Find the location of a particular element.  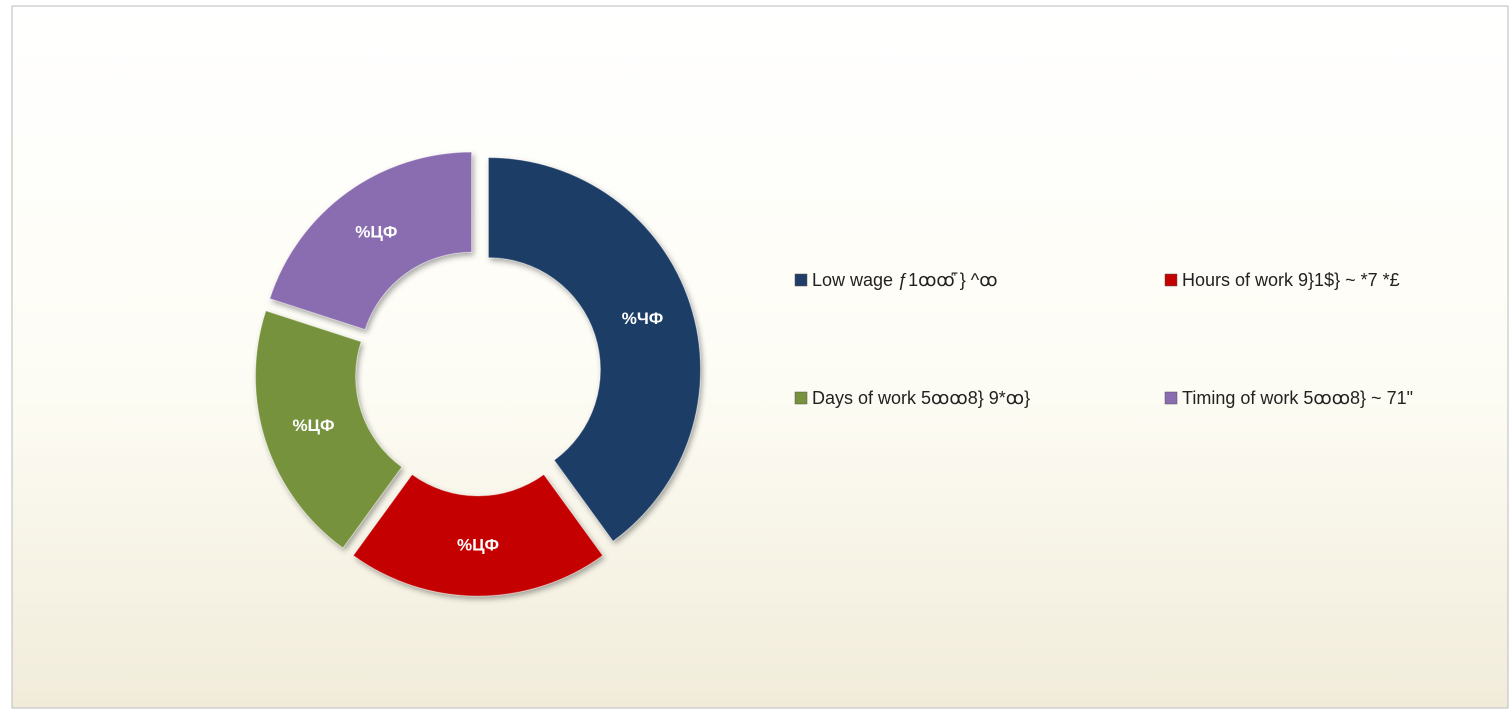

legend-label: Low wage ƒ1ꝏꝏ꜠ } ^ꝏ is located at coordinates (905, 280).